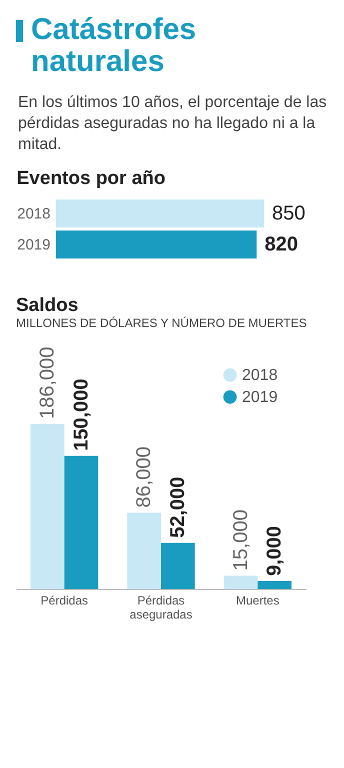 This screenshot has width=344, height=768. What do you see at coordinates (144, 477) in the screenshot?
I see `data-label: 86,000` at bounding box center [144, 477].